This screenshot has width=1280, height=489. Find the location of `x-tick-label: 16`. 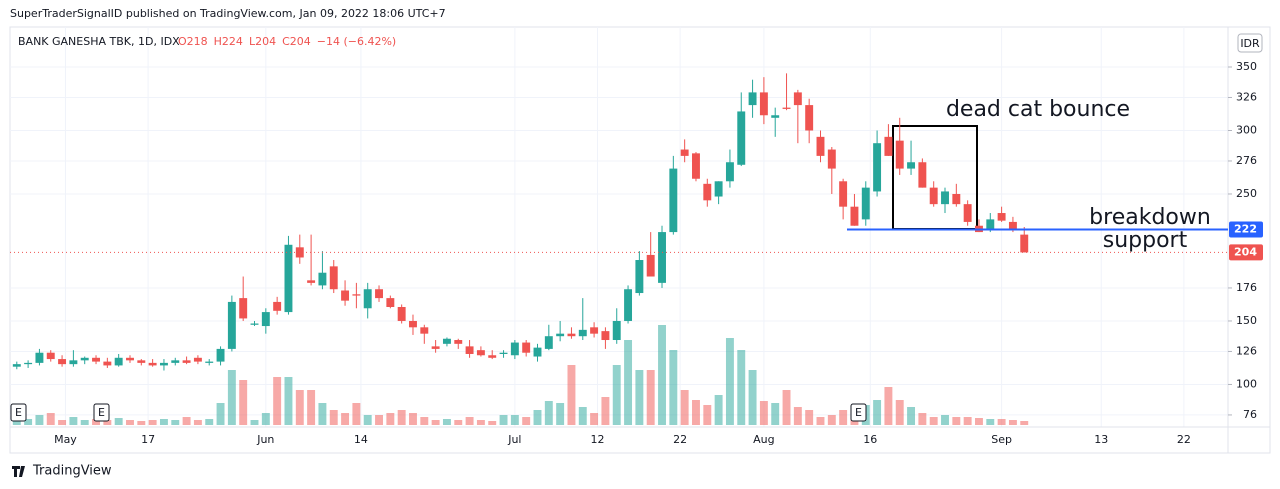

x-tick-label: 16 is located at coordinates (870, 439).